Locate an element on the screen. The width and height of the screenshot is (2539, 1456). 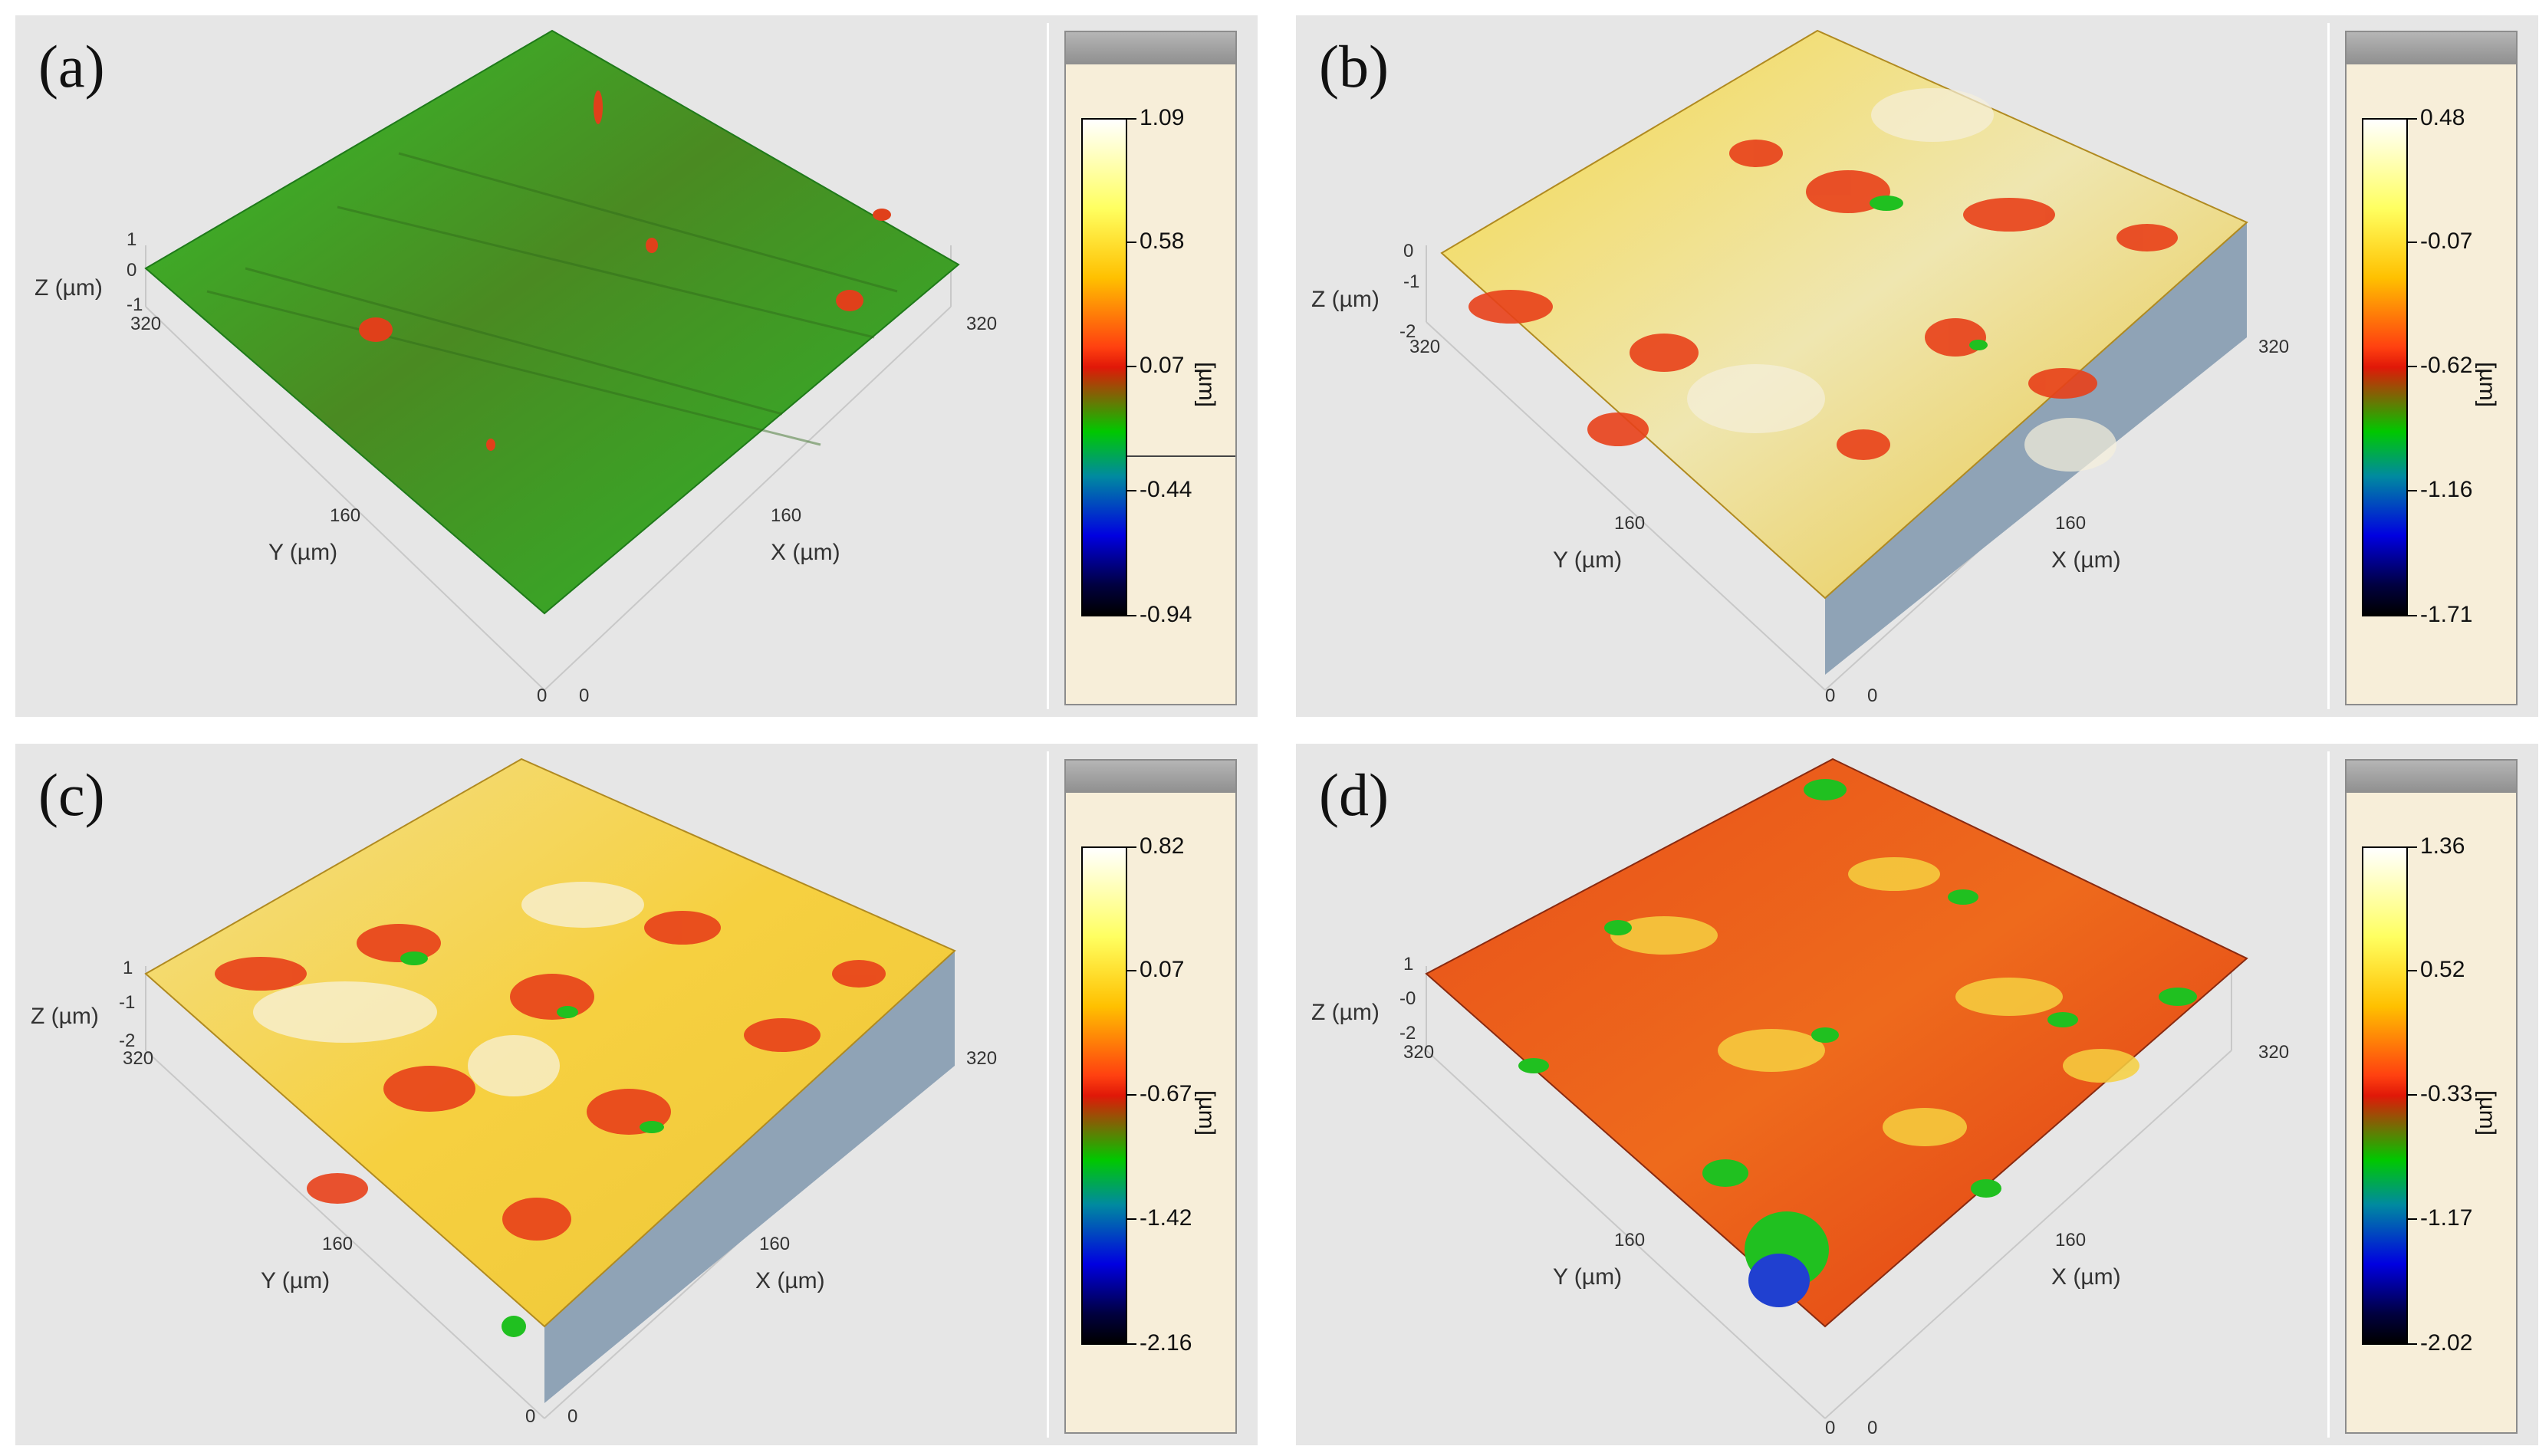
scale-tick: 0.48 is located at coordinates (2442, 117).